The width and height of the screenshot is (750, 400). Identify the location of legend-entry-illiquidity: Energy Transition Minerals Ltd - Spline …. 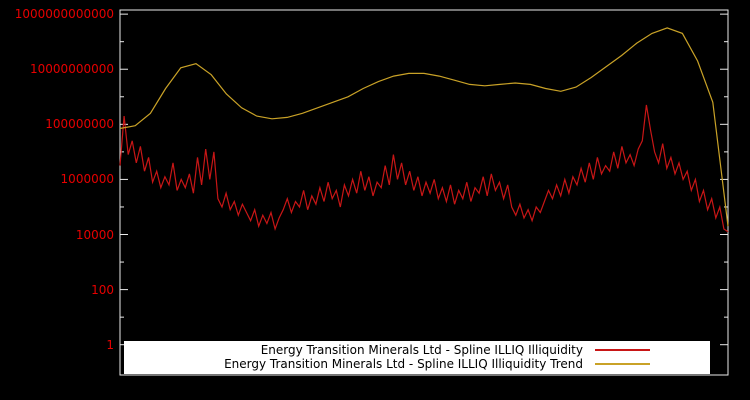
(417, 350).